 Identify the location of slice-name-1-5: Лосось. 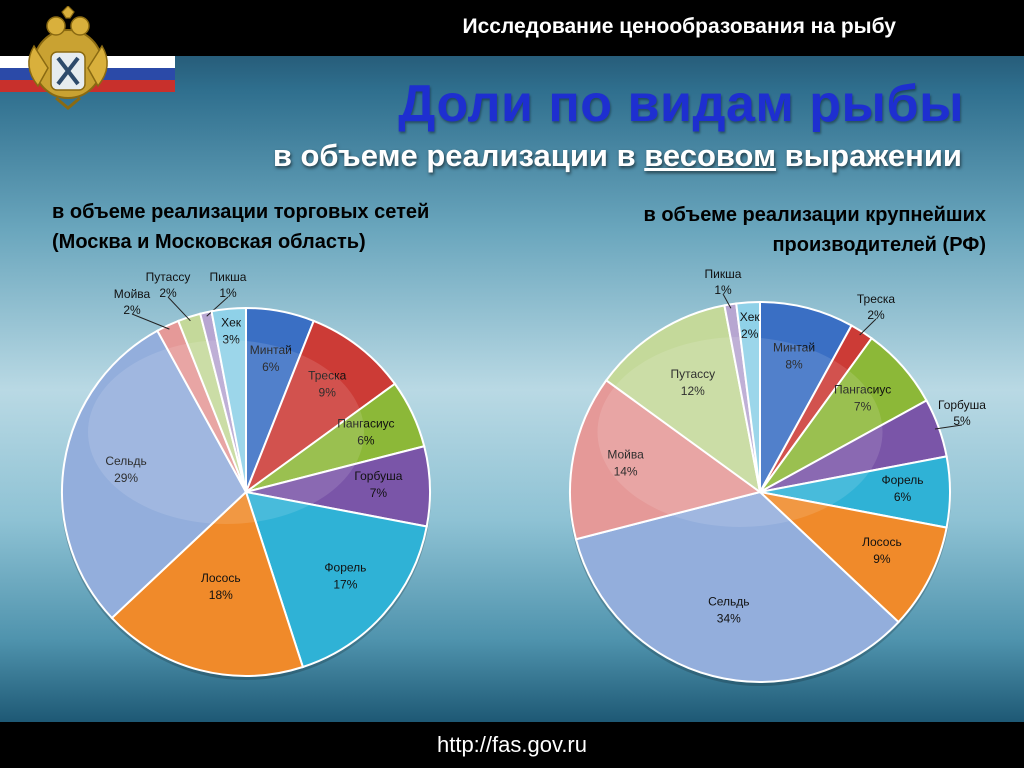
(882, 542).